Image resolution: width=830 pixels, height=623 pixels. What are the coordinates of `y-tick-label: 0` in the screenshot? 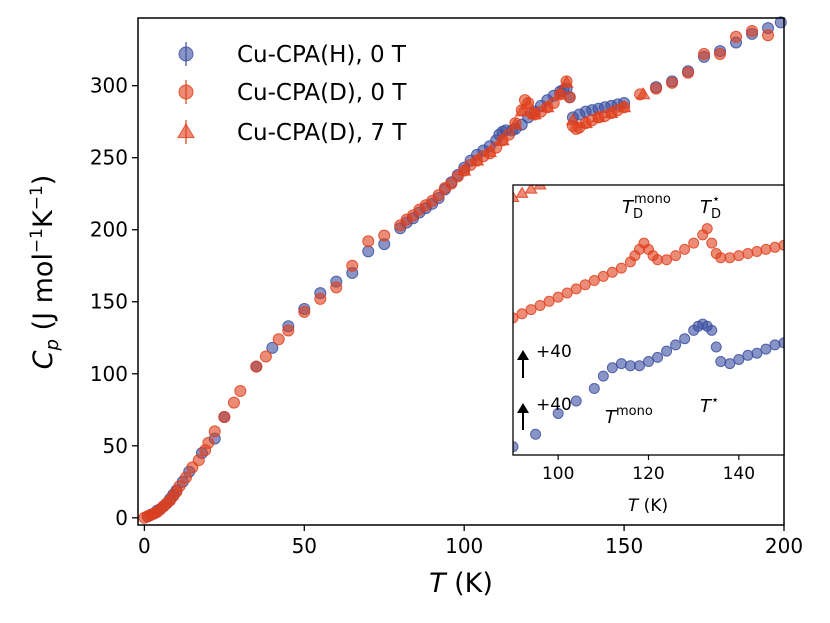 It's located at (121, 518).